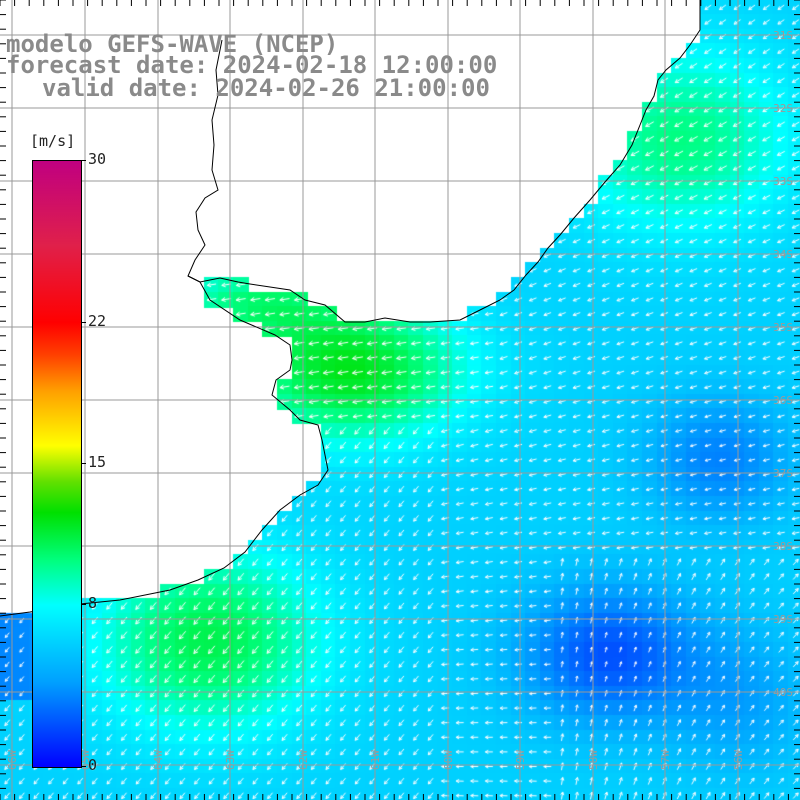  I want to click on colorbar-tick-label: 22, so click(97, 320).